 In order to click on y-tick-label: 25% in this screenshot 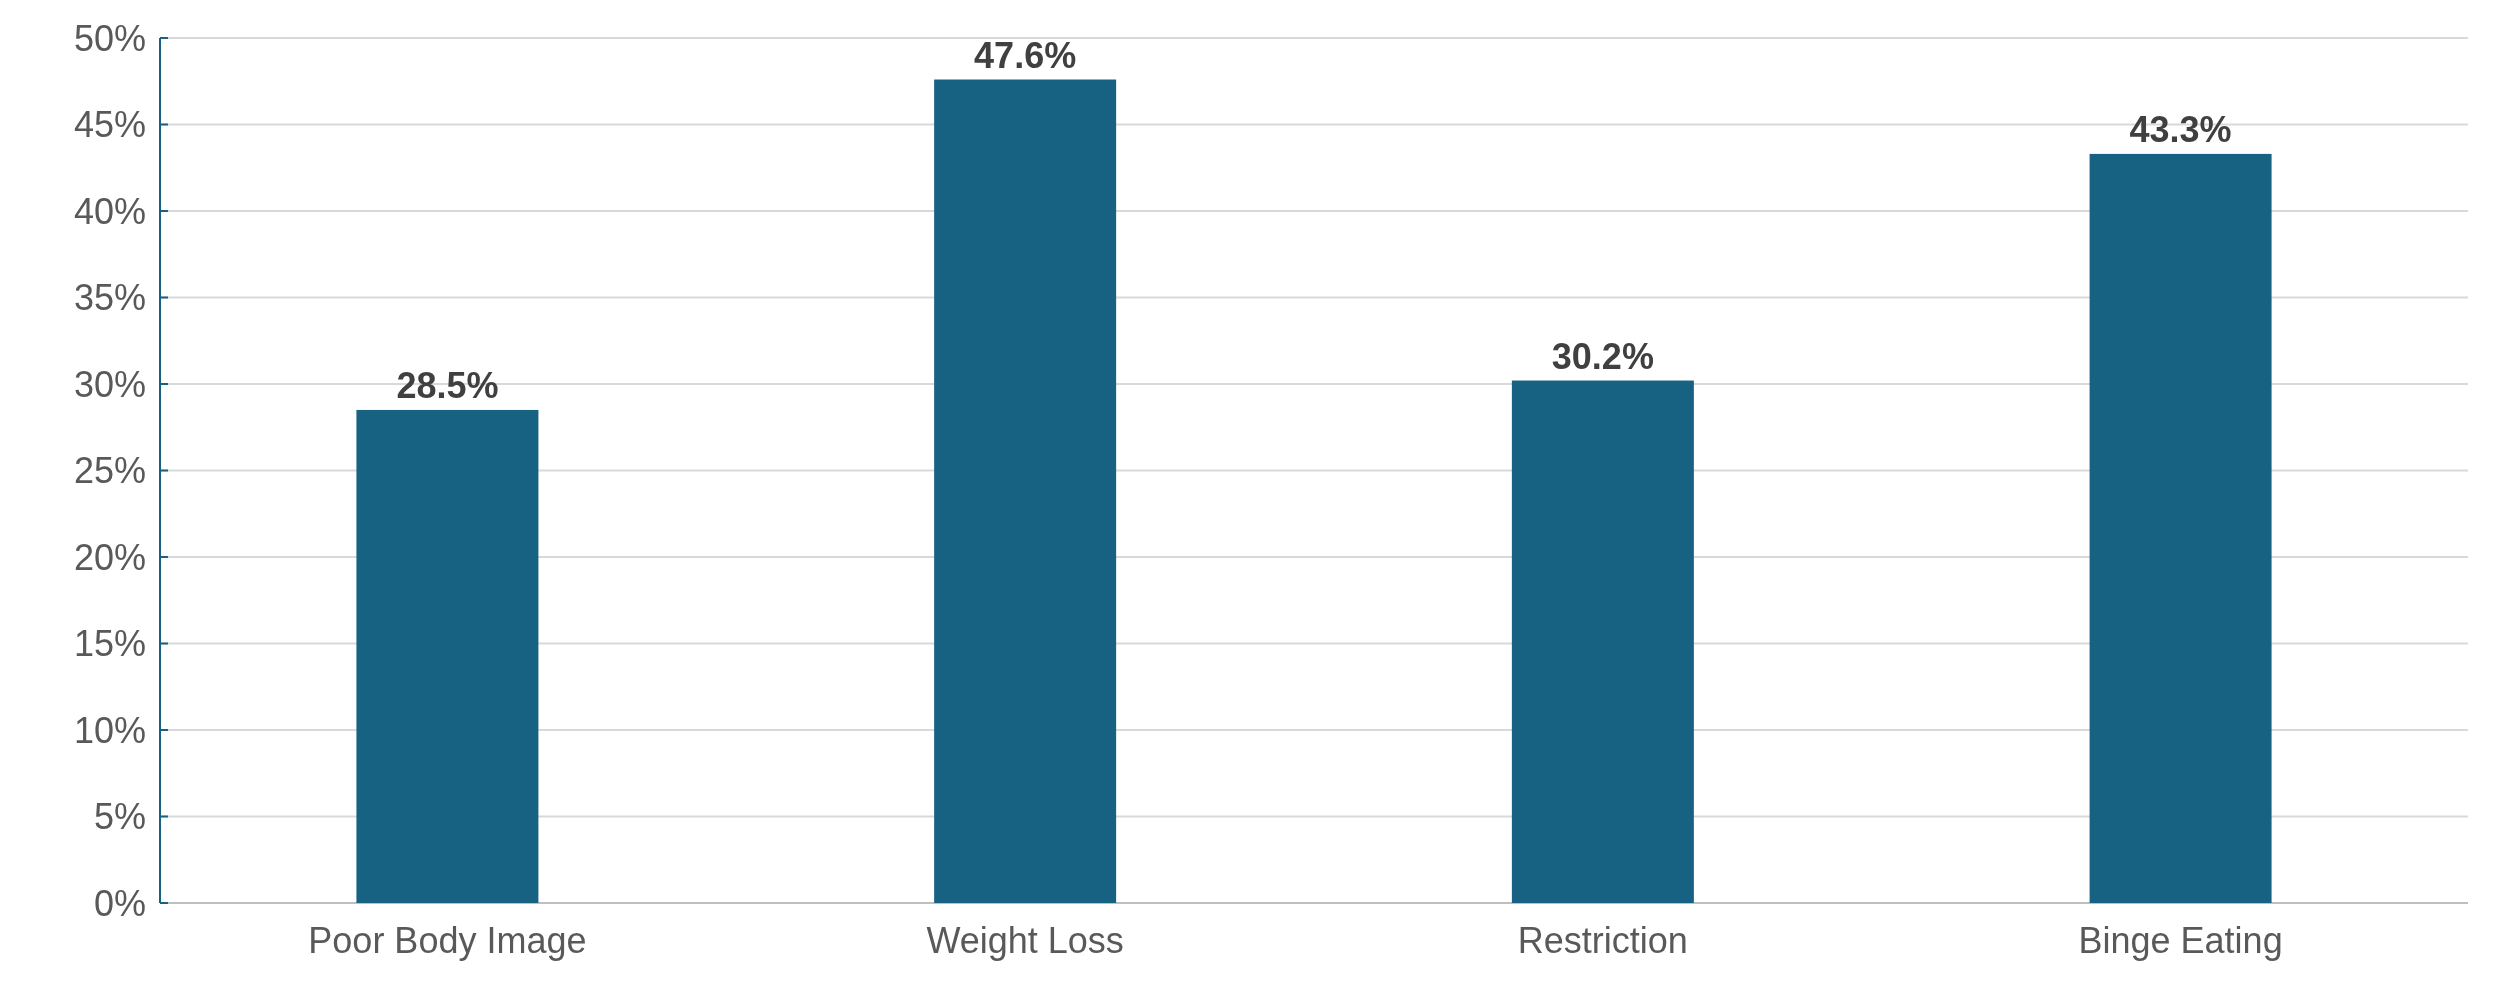, I will do `click(109, 471)`.